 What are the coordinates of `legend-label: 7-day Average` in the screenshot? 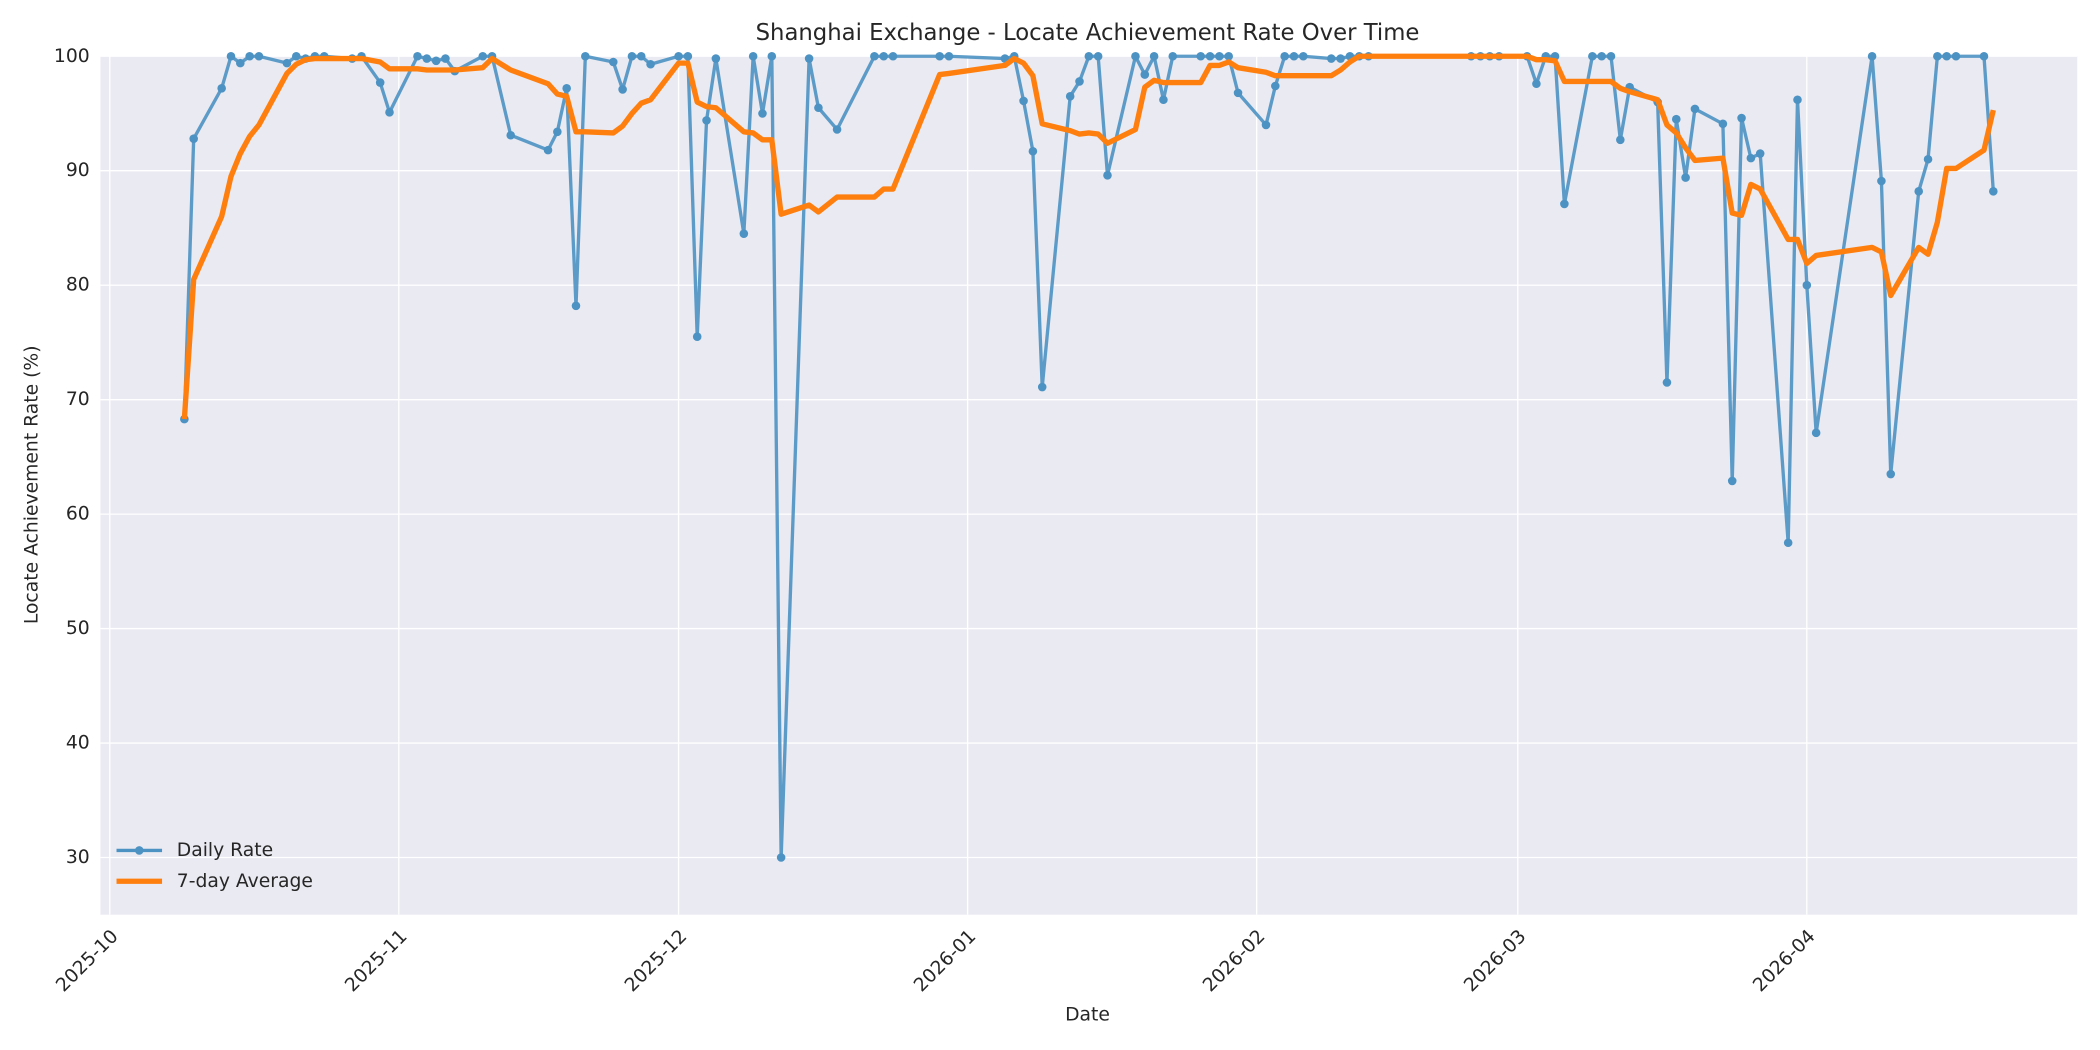 It's located at (245, 881).